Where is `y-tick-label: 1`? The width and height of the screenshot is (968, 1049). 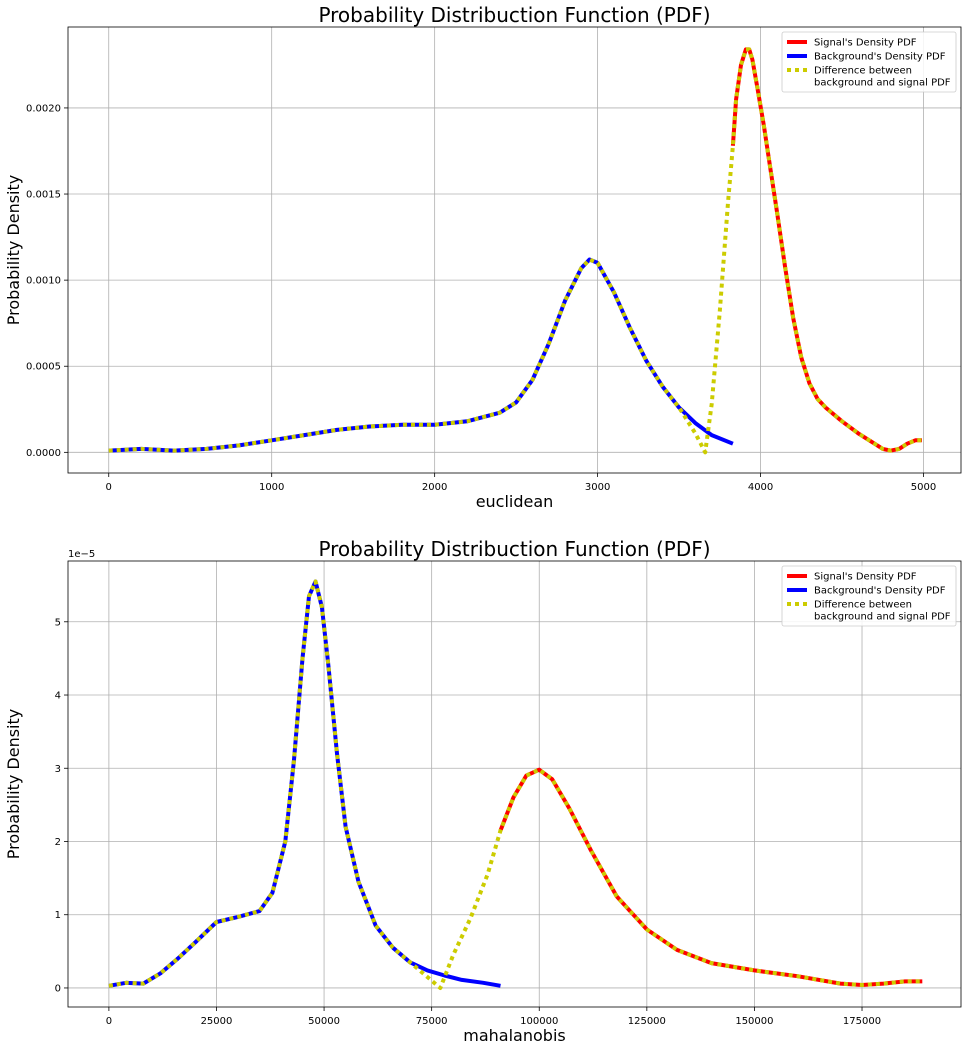
y-tick-label: 1 is located at coordinates (58, 915).